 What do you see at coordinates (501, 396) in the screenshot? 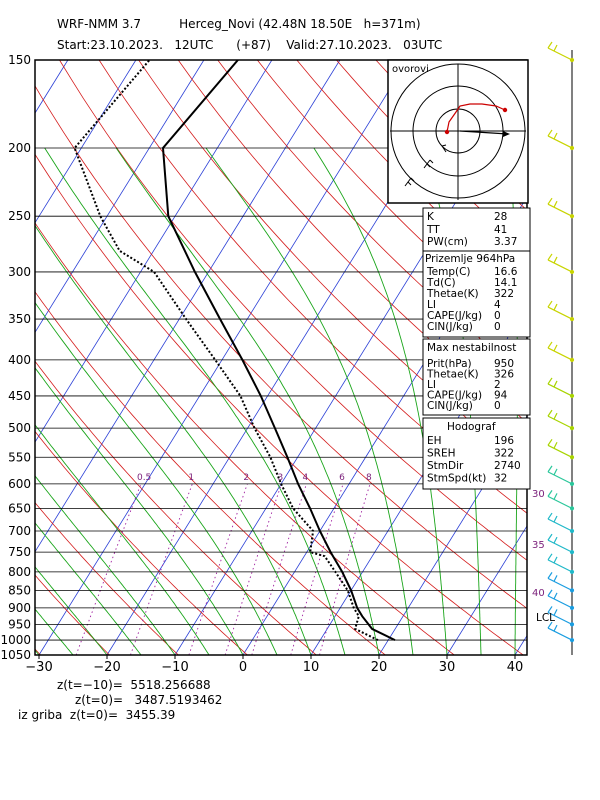
I see `stat-value: 94` at bounding box center [501, 396].